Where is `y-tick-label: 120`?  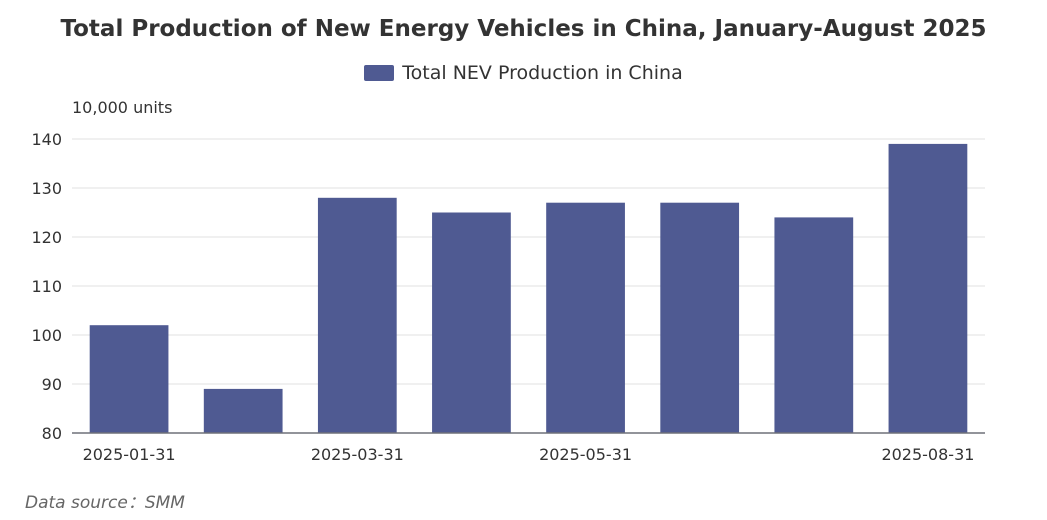 y-tick-label: 120 is located at coordinates (46, 237).